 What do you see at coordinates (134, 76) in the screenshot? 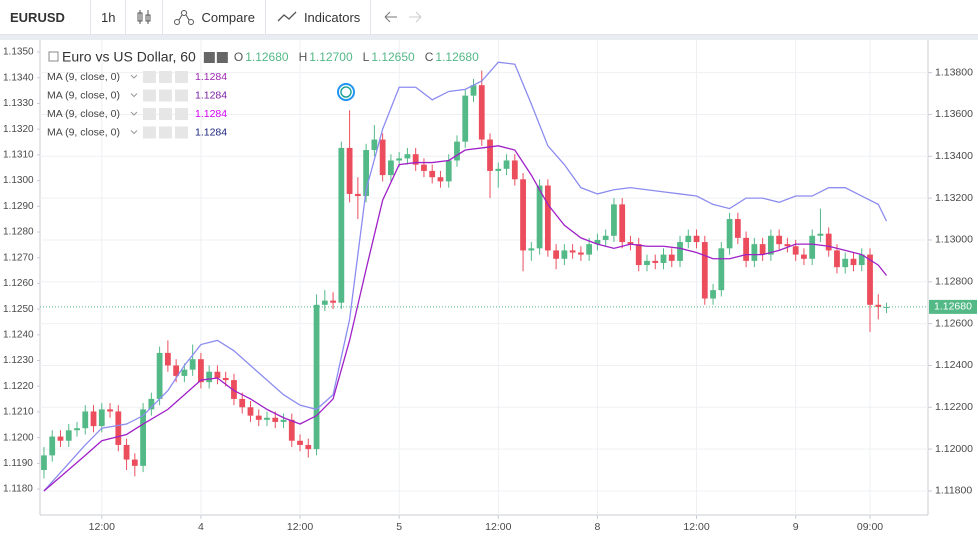
I see `study-dropdown` at bounding box center [134, 76].